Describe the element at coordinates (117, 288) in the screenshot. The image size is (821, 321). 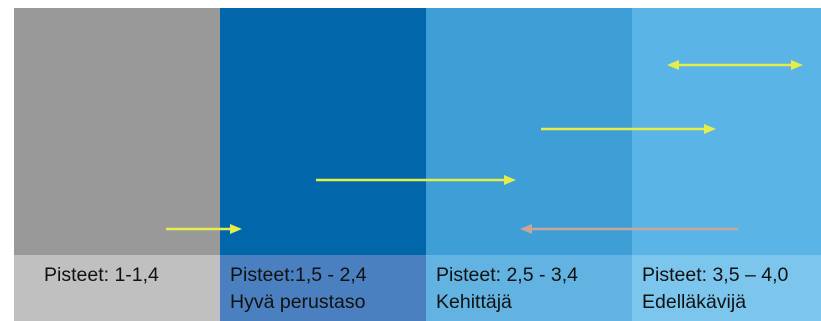
I see `level-1-label-area: Pisteet: 1-1,4` at that location.